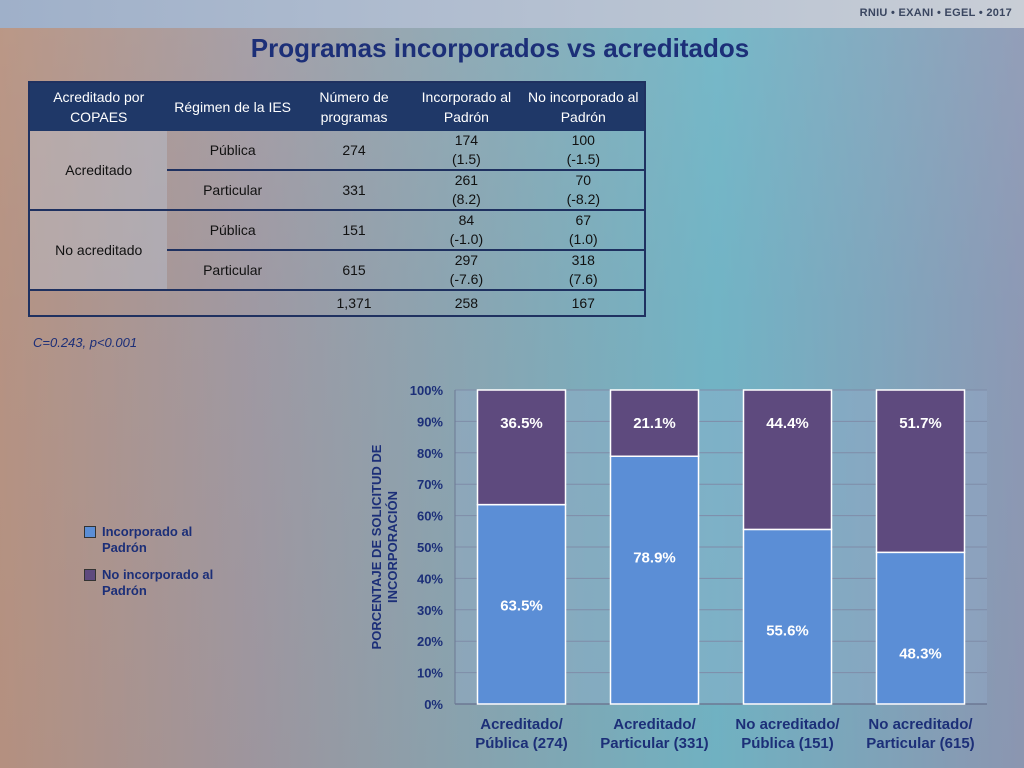 This screenshot has height=768, width=1024. I want to click on count: 261, so click(466, 180).